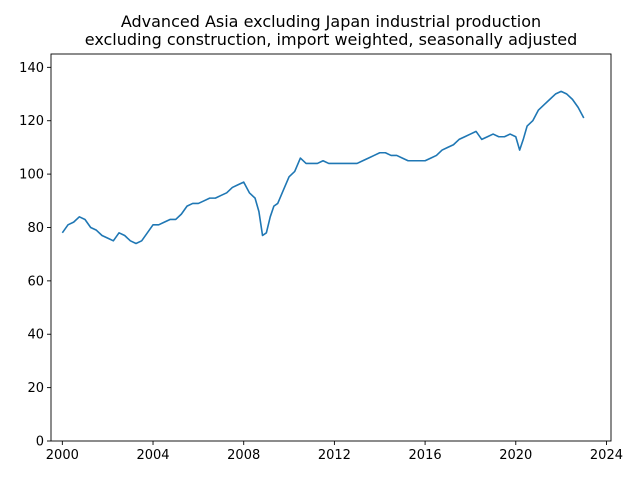 This screenshot has height=480, width=640. Describe the element at coordinates (35, 388) in the screenshot. I see `y-tick-label: 20` at that location.